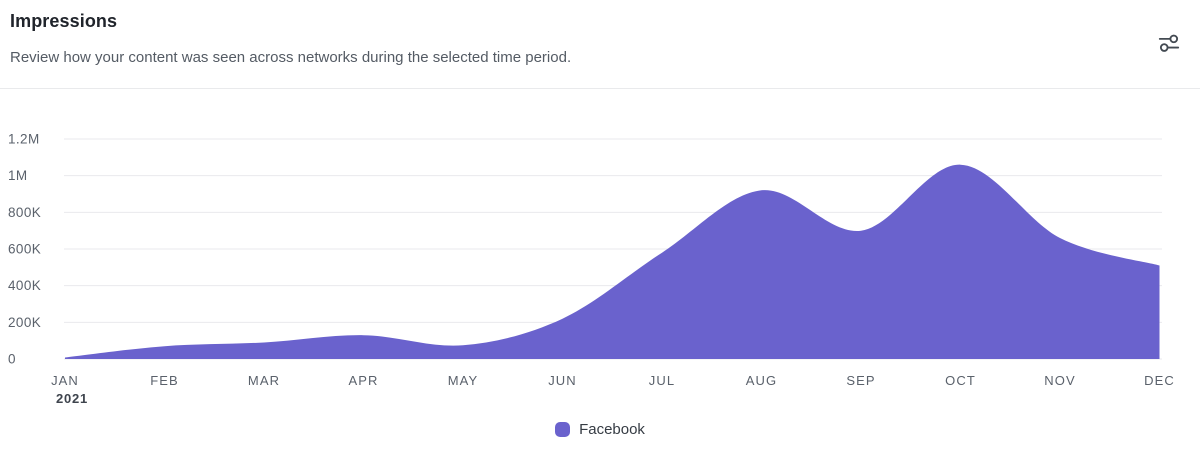  I want to click on y-axis-tick-label: 800K, so click(24, 212).